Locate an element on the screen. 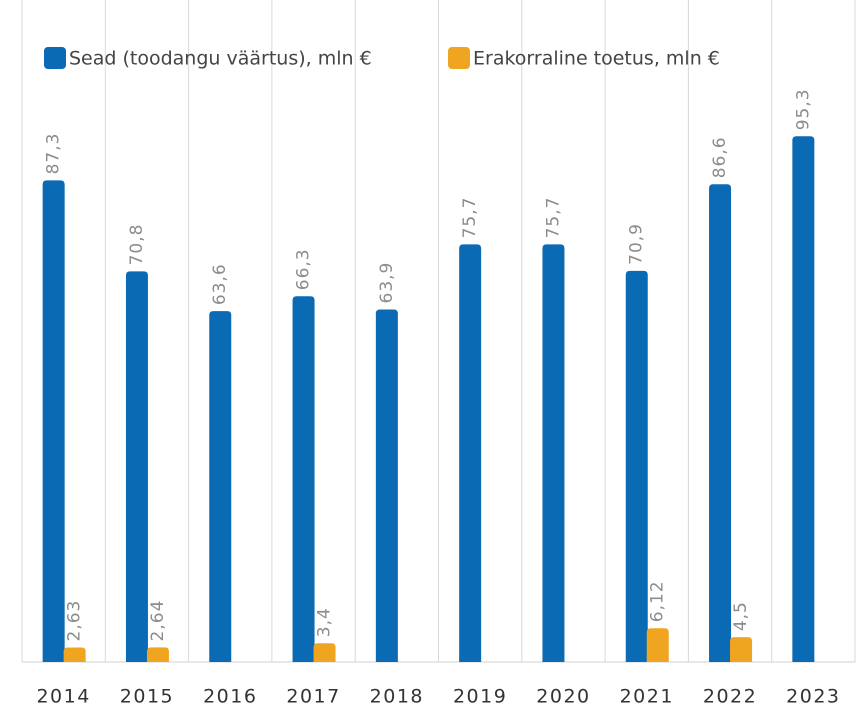 The height and width of the screenshot is (712, 860). legend-label: Sead (toodangu väärtus), mln € is located at coordinates (220, 59).